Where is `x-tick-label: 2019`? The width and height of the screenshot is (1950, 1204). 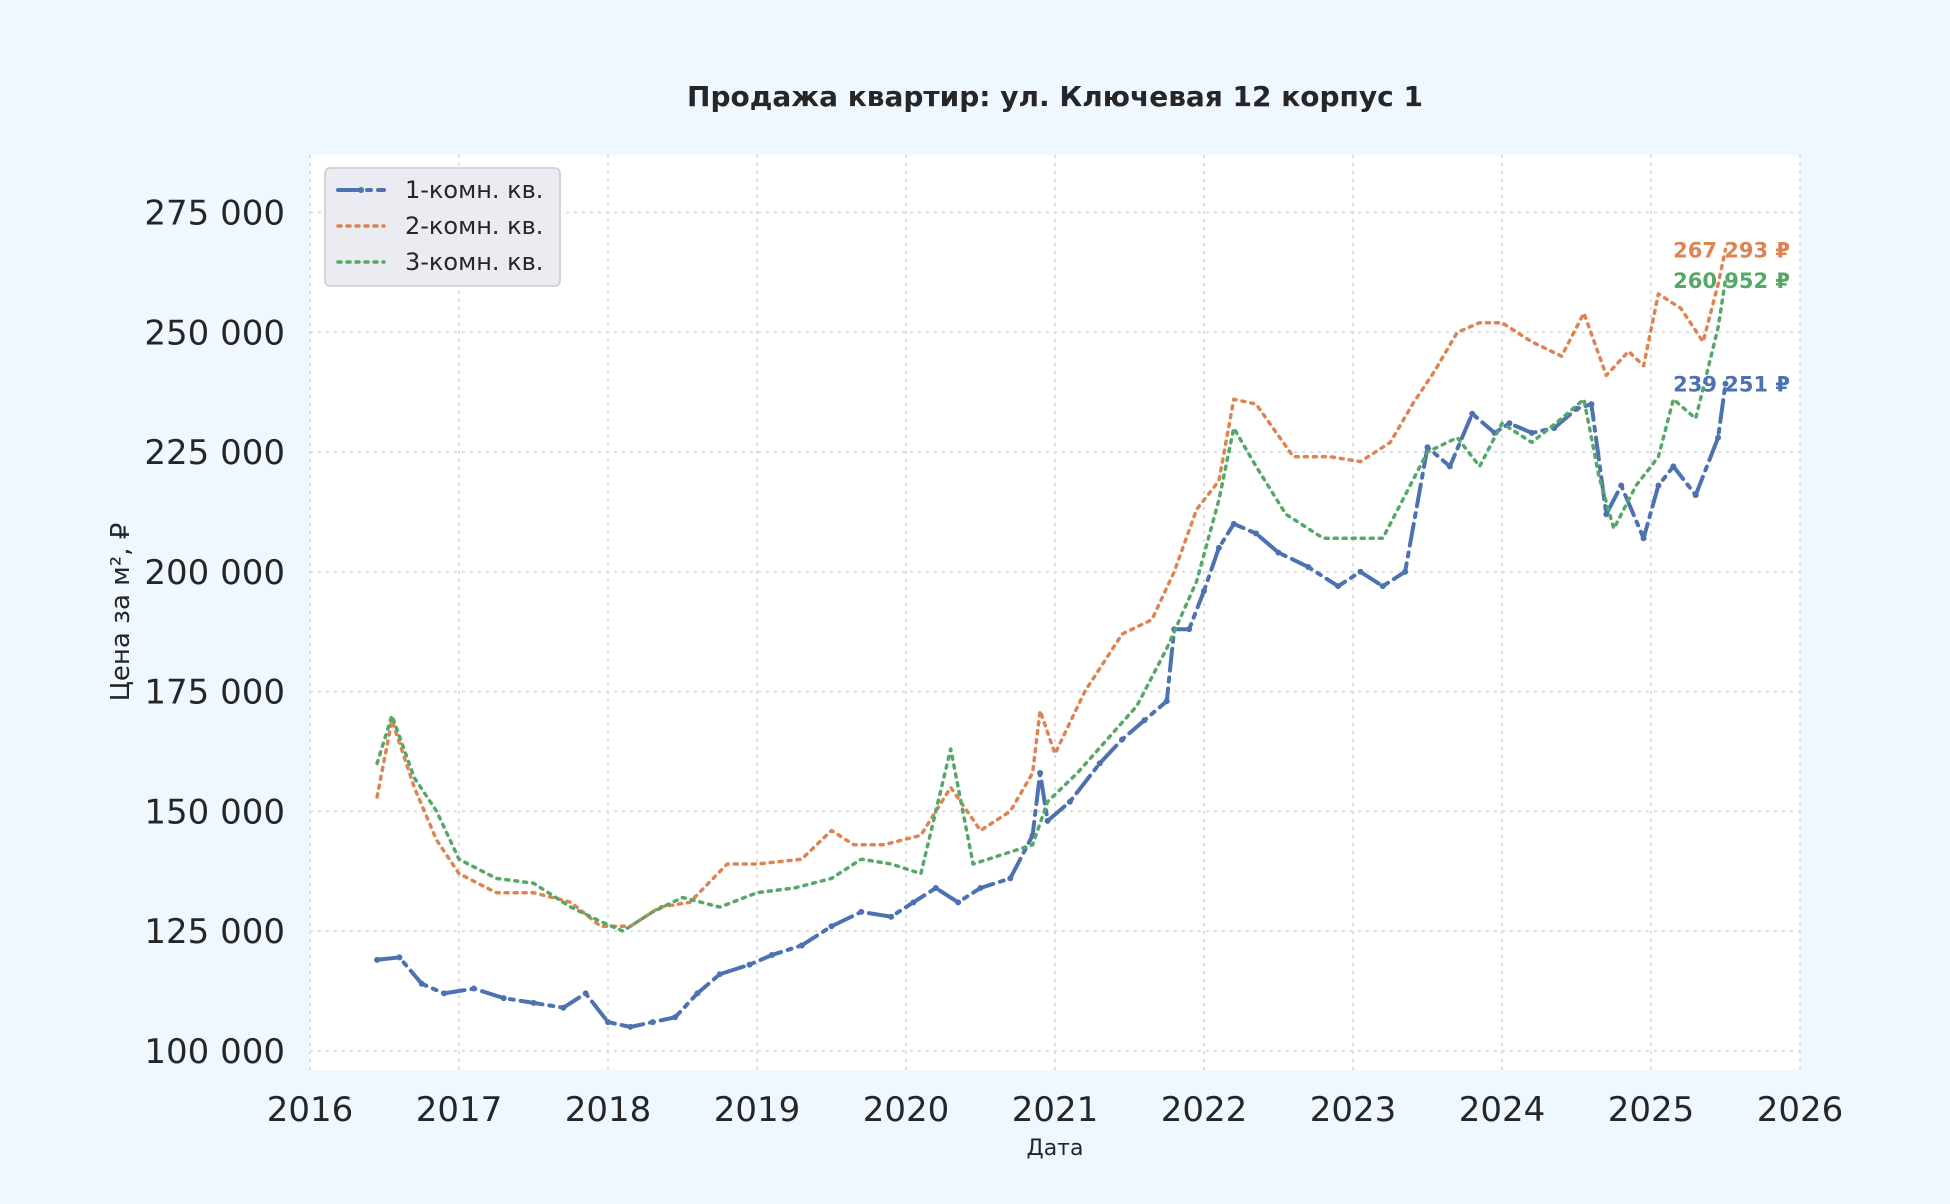 x-tick-label: 2019 is located at coordinates (757, 1110).